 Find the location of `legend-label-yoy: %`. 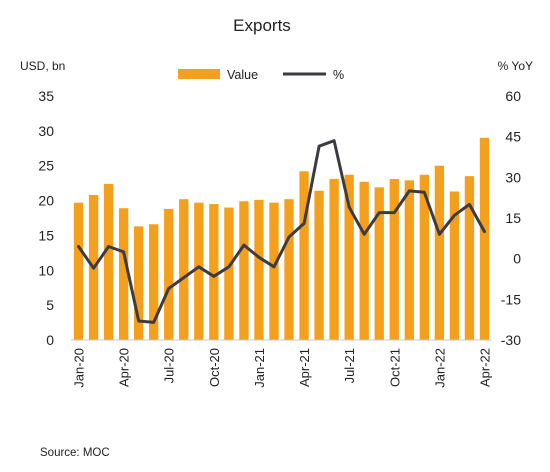

legend-label-yoy: % is located at coordinates (338, 75).